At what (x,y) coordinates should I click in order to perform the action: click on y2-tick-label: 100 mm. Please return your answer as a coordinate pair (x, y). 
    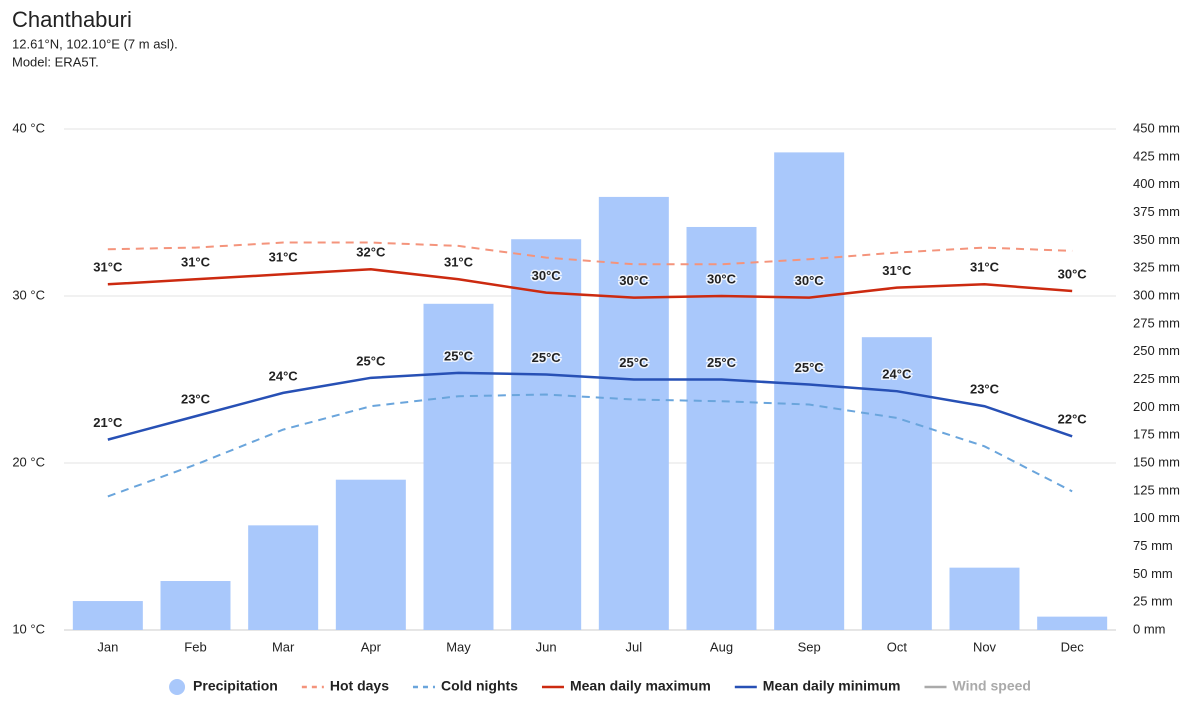
    Looking at the image, I should click on (1156, 517).